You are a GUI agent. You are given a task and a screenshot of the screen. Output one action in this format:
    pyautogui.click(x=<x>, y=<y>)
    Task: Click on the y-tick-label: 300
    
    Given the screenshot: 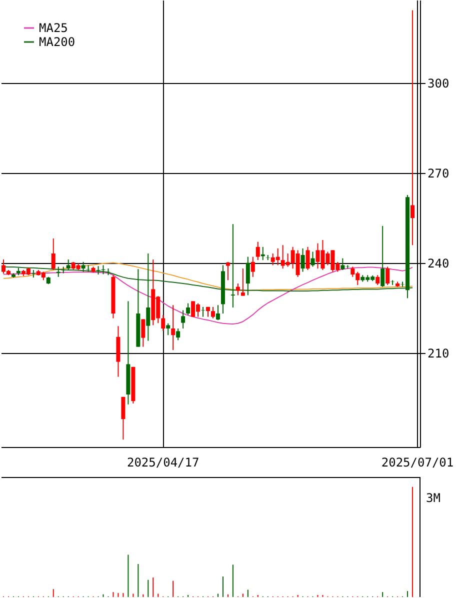 What is the action you would take?
    pyautogui.click(x=439, y=83)
    